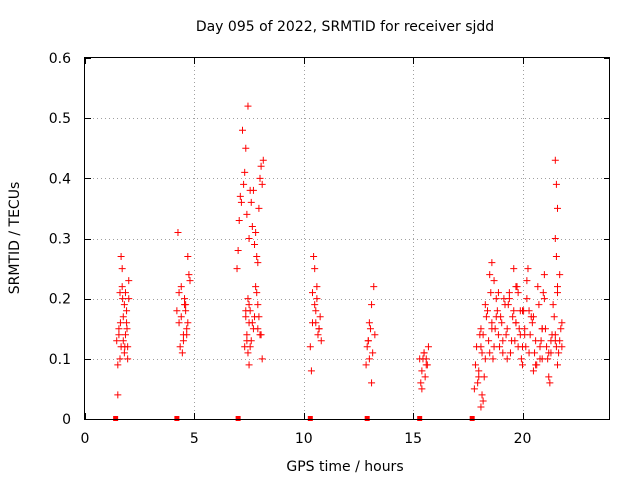  I want to click on y-tick-label: 0.1, so click(60, 360).